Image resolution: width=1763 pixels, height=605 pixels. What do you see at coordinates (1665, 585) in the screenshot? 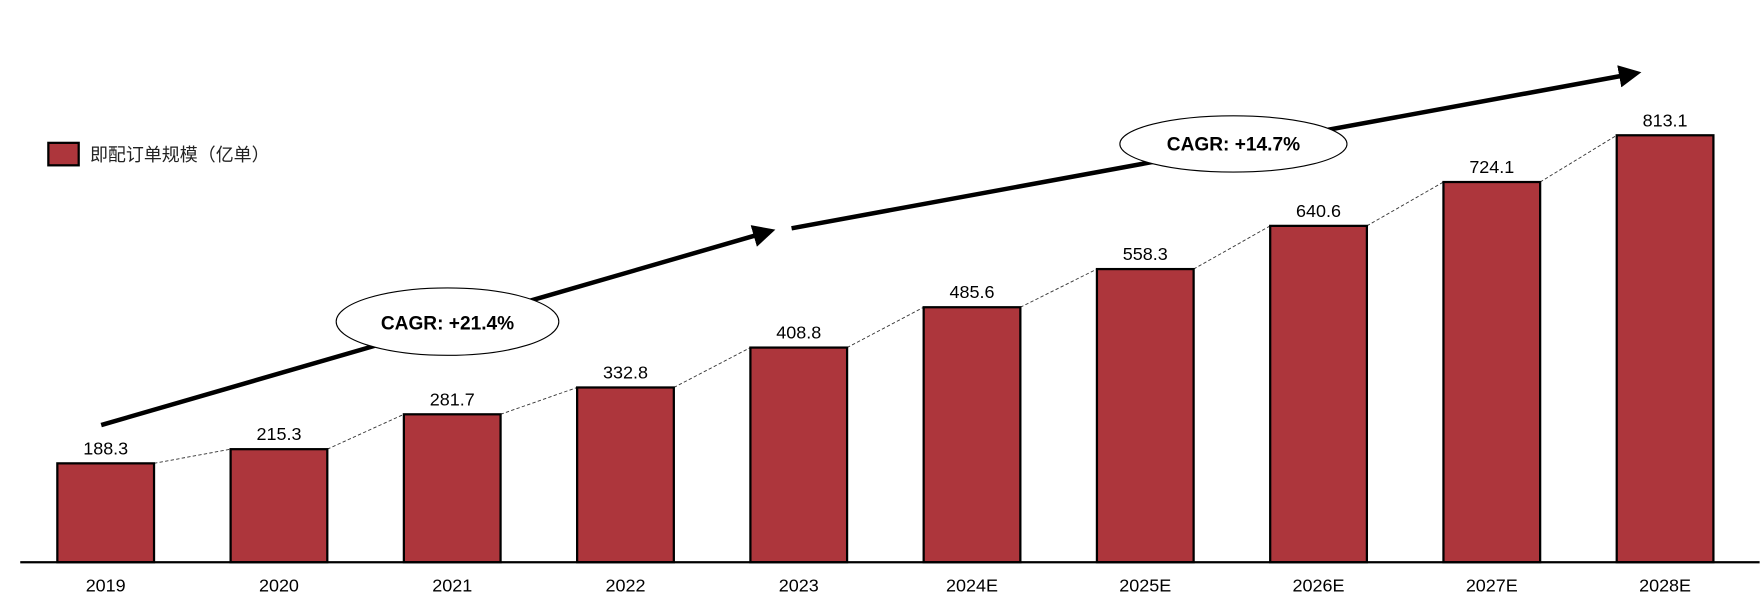
I see `x-tick-2028E: 2028E` at bounding box center [1665, 585].